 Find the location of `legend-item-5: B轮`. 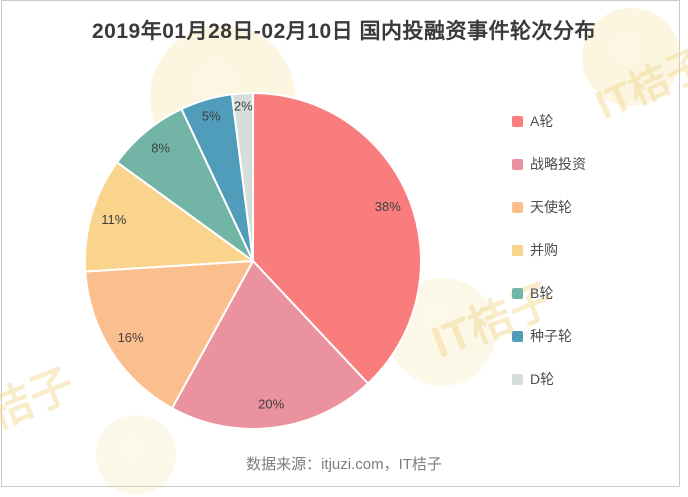

legend-item-5: B轮 is located at coordinates (549, 293).